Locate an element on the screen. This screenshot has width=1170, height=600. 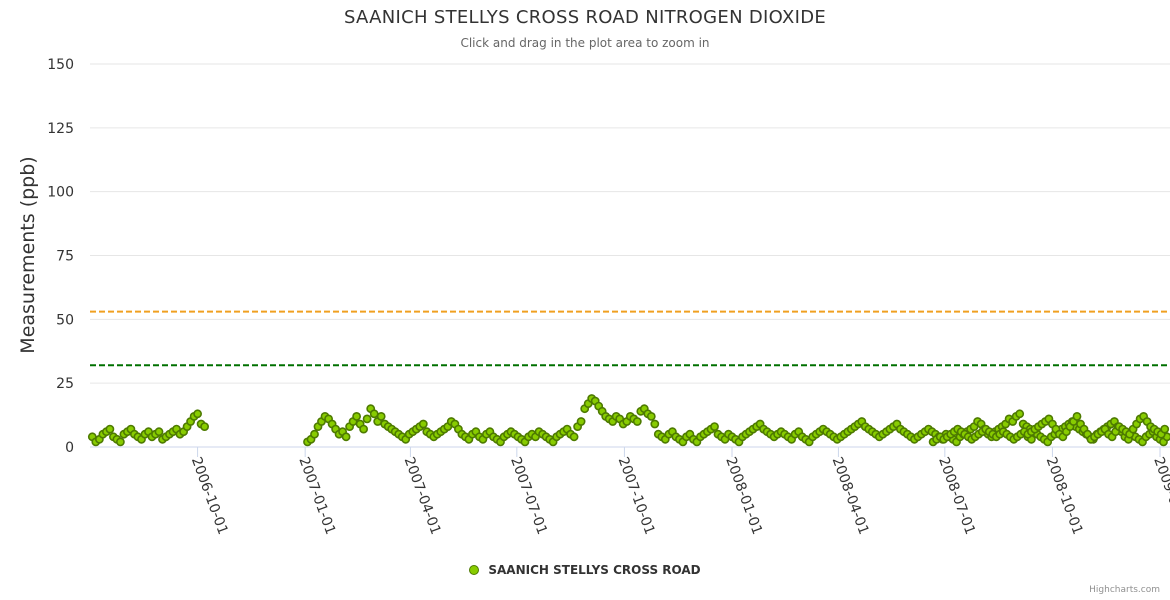
y-tick-label: 75 is located at coordinates (65, 257).